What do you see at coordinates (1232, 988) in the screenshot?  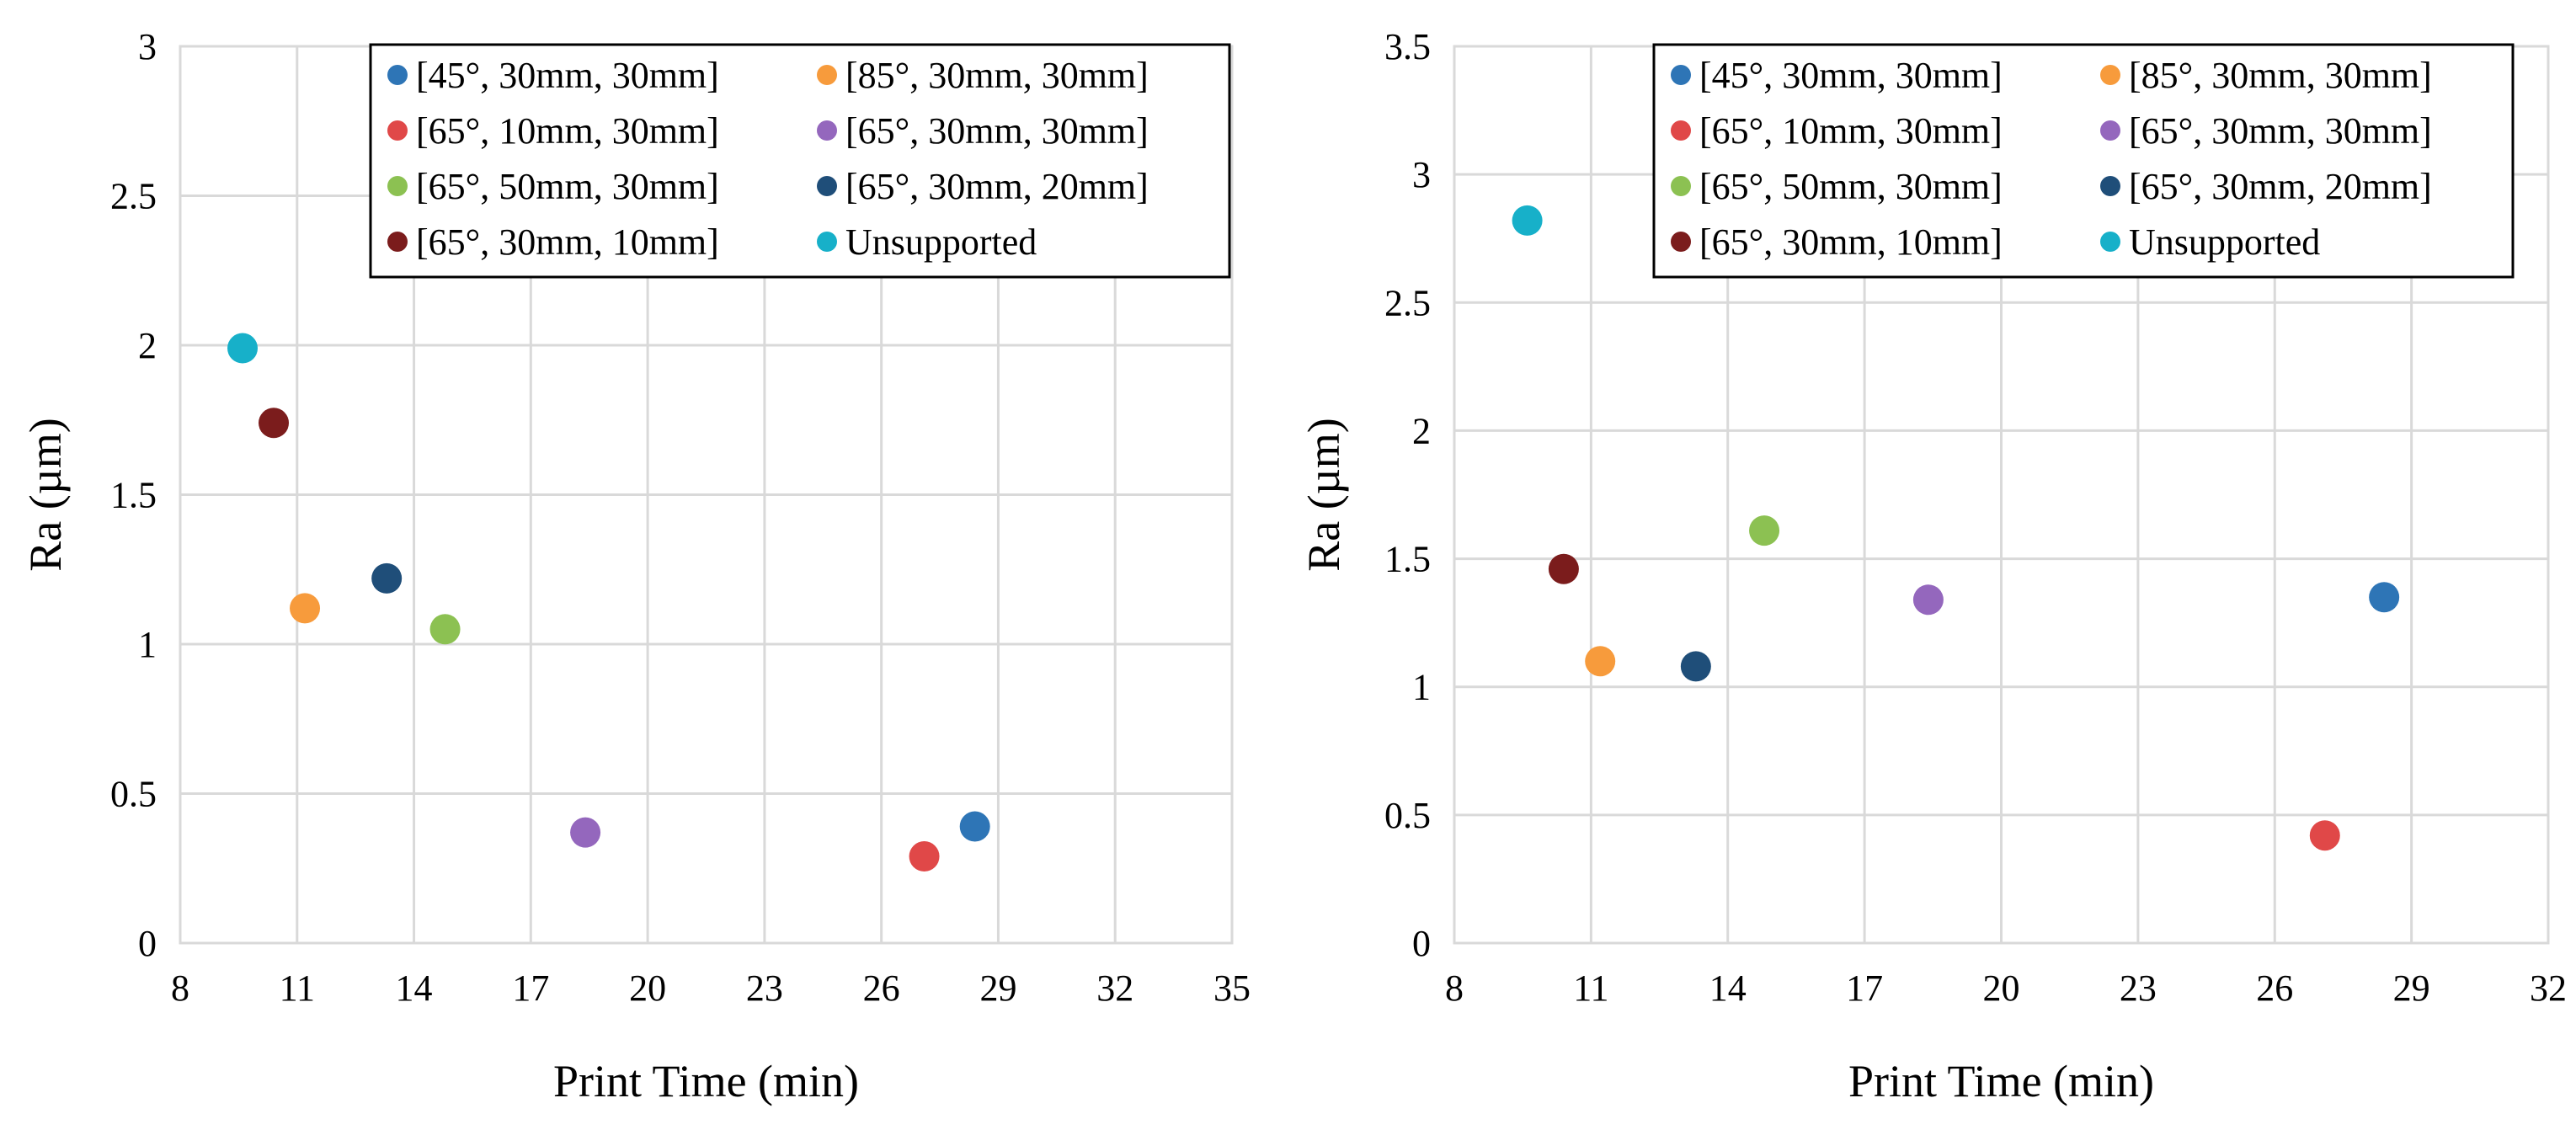 I see `x-tick-label: 35` at bounding box center [1232, 988].